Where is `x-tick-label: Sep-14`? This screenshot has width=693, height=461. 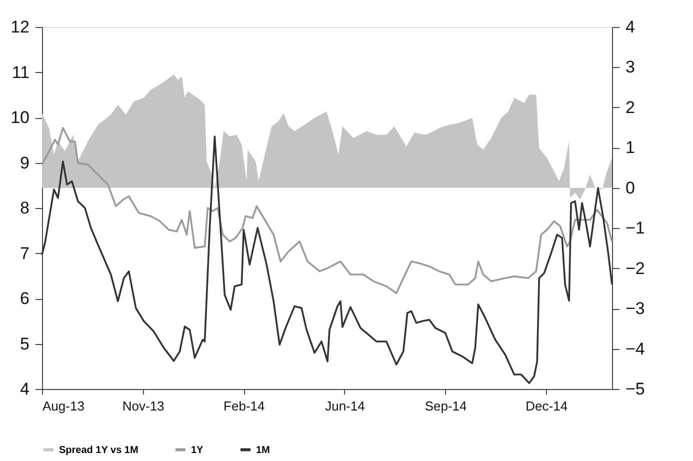
x-tick-label: Sep-14 is located at coordinates (445, 406).